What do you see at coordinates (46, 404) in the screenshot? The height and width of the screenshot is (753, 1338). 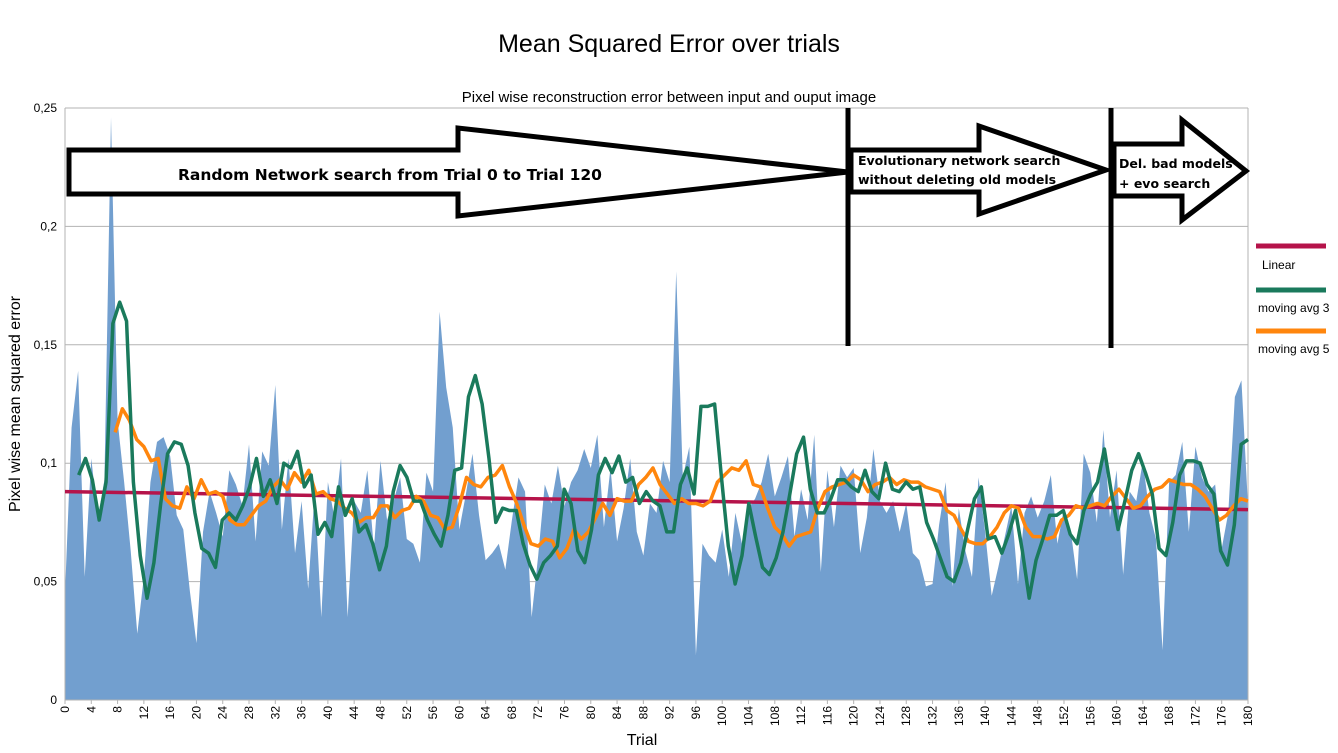 I see `y-axis-ticks: 0 0,05 0,1 0,15 0,2 0,25` at bounding box center [46, 404].